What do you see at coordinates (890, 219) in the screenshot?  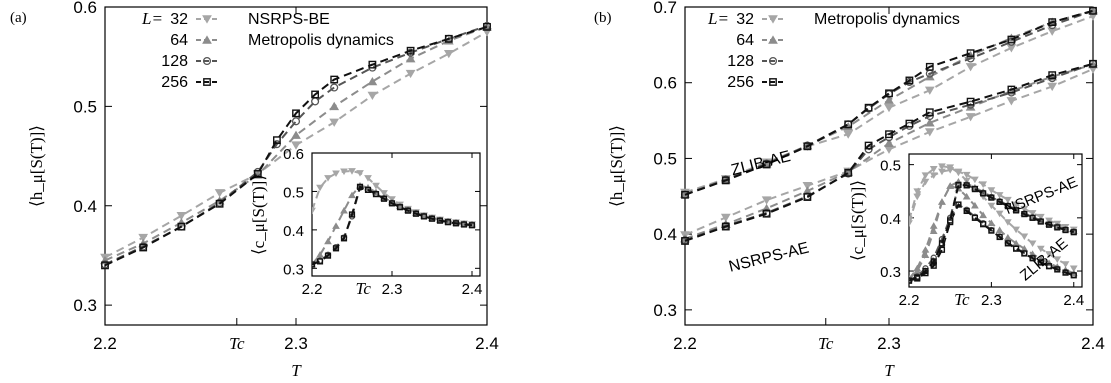 I see `y-tick-label: 0.4` at bounding box center [890, 219].